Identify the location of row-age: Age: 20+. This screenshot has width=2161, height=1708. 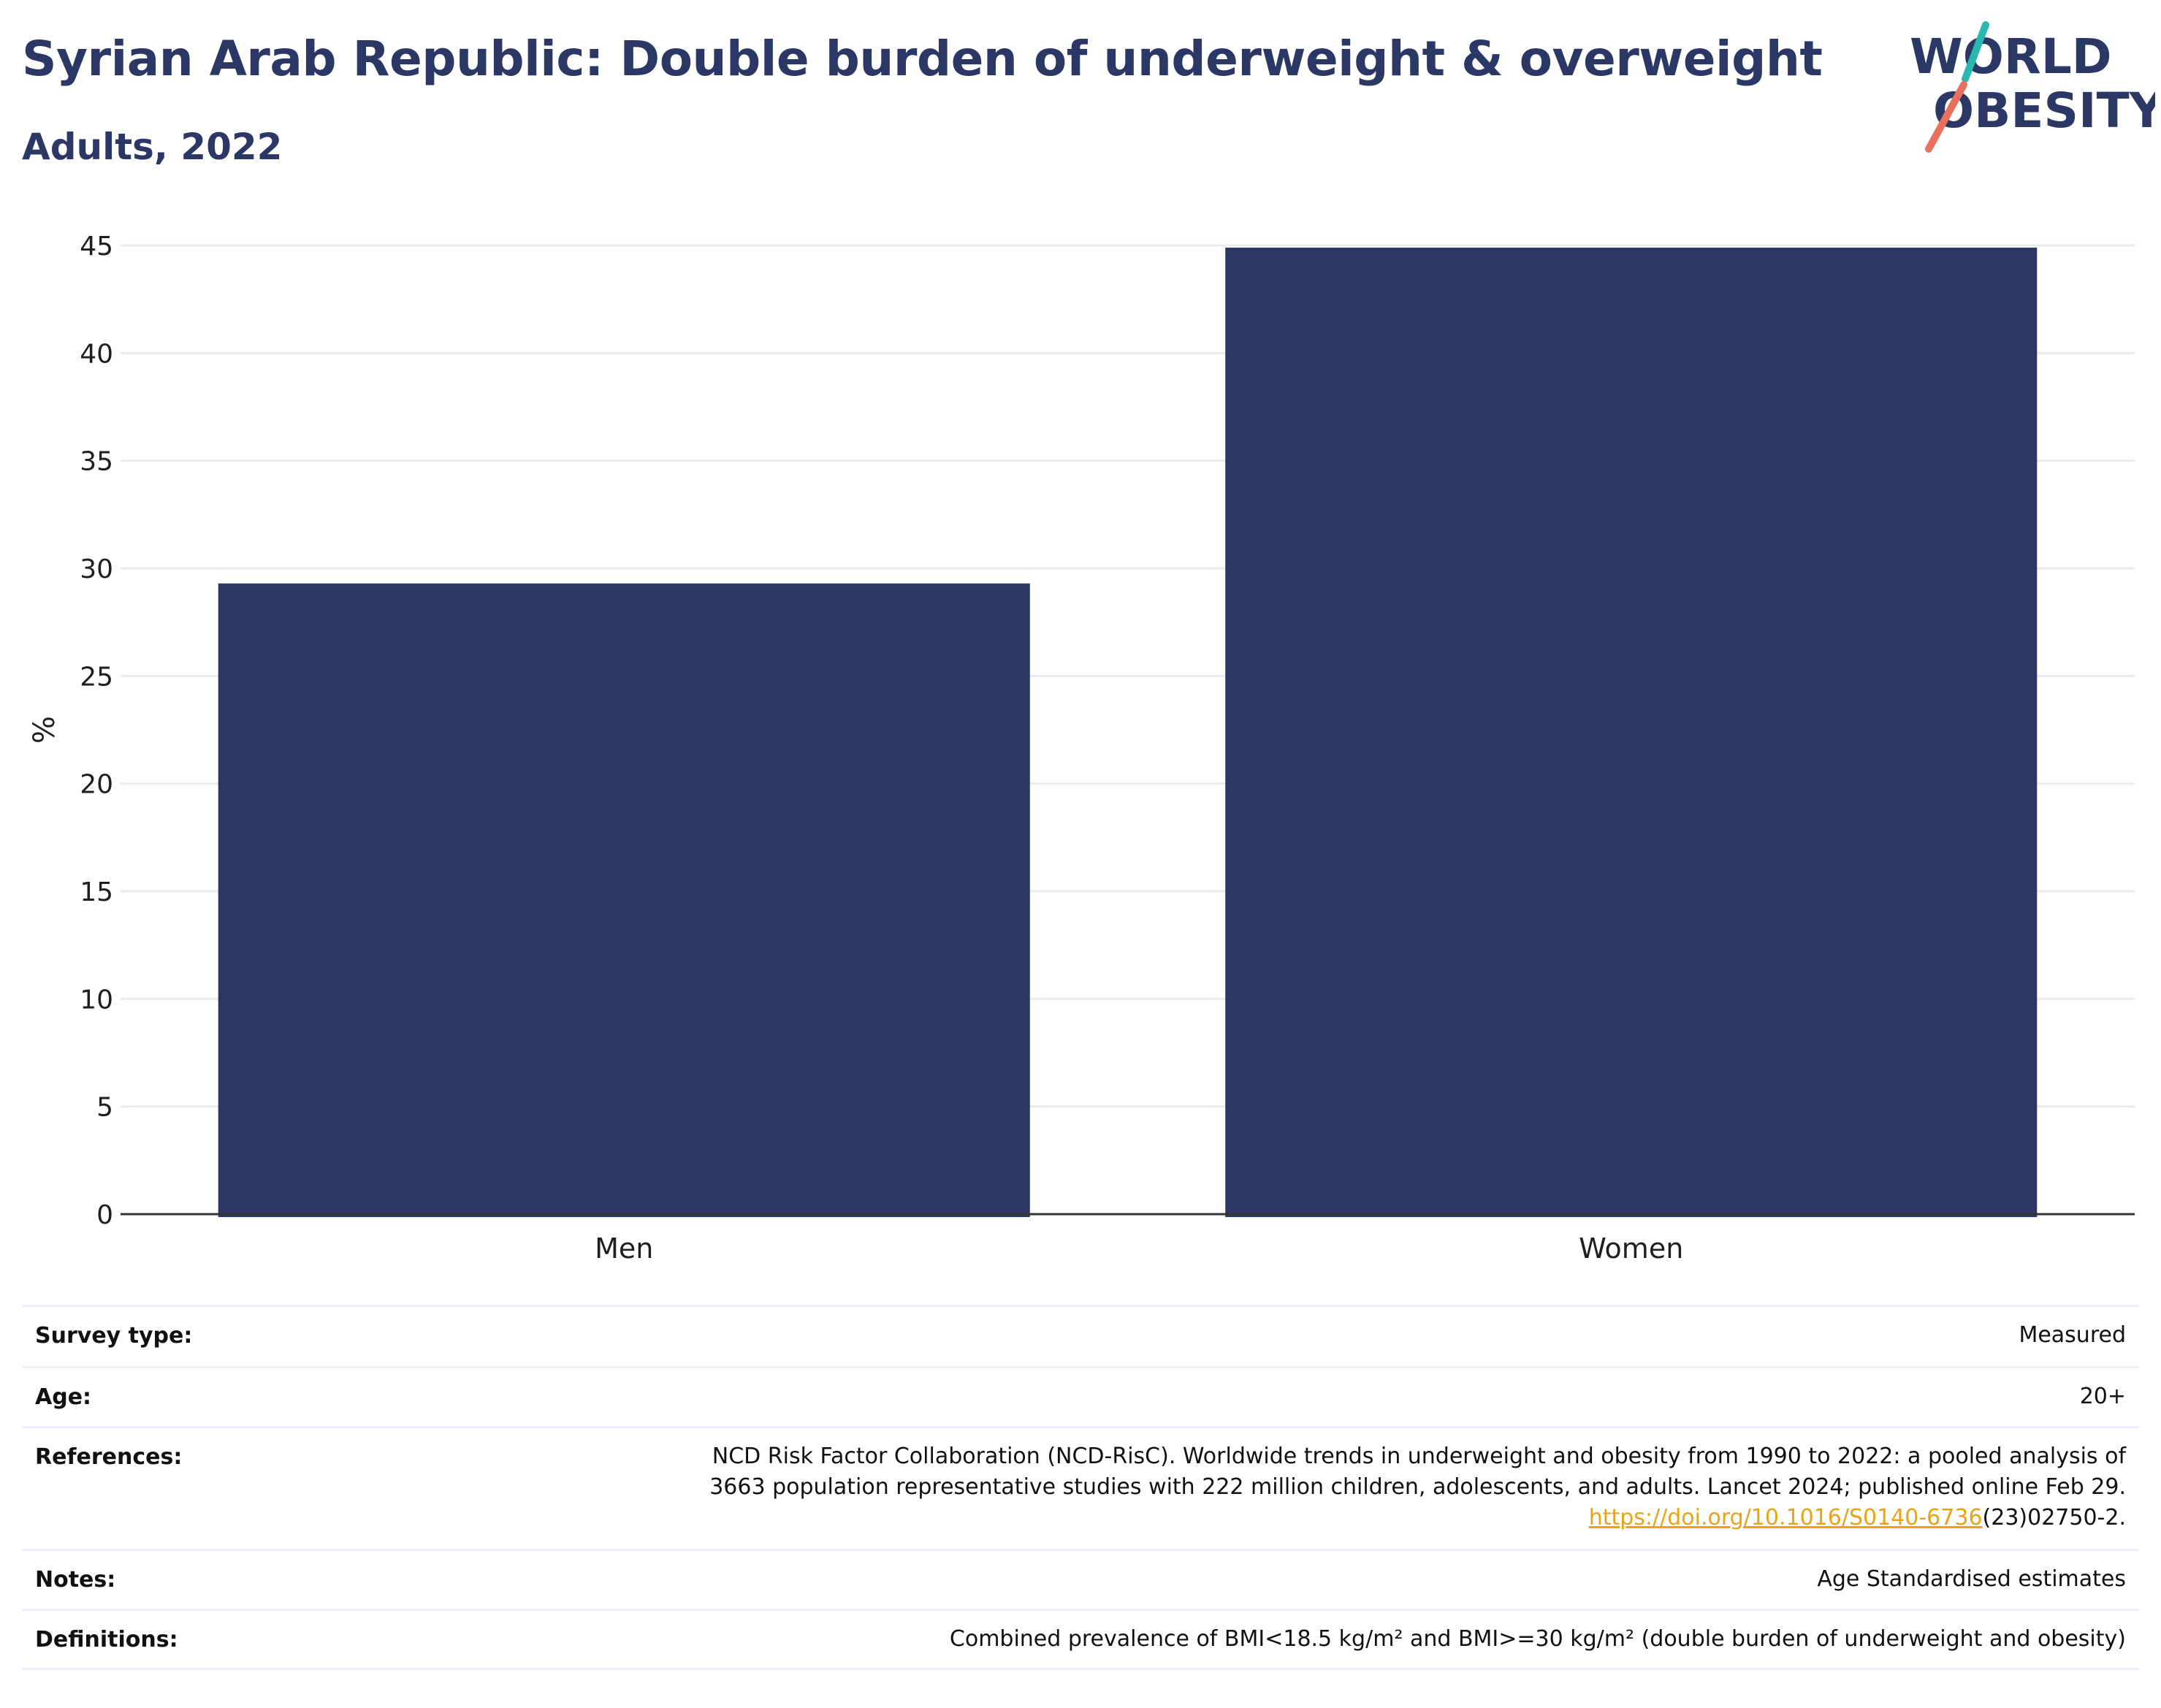
(1080, 1396).